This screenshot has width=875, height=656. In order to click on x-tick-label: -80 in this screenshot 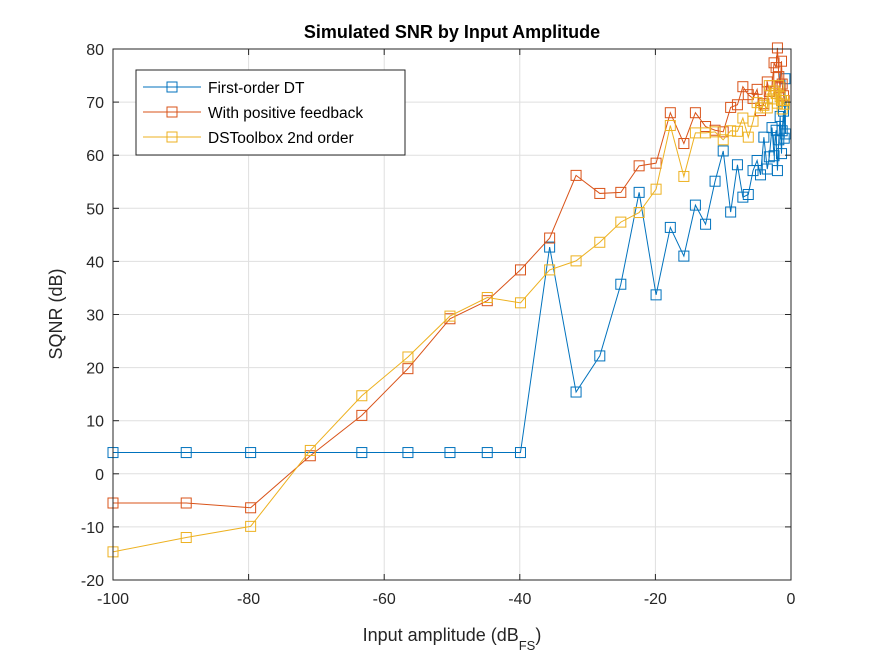, I will do `click(248, 599)`.